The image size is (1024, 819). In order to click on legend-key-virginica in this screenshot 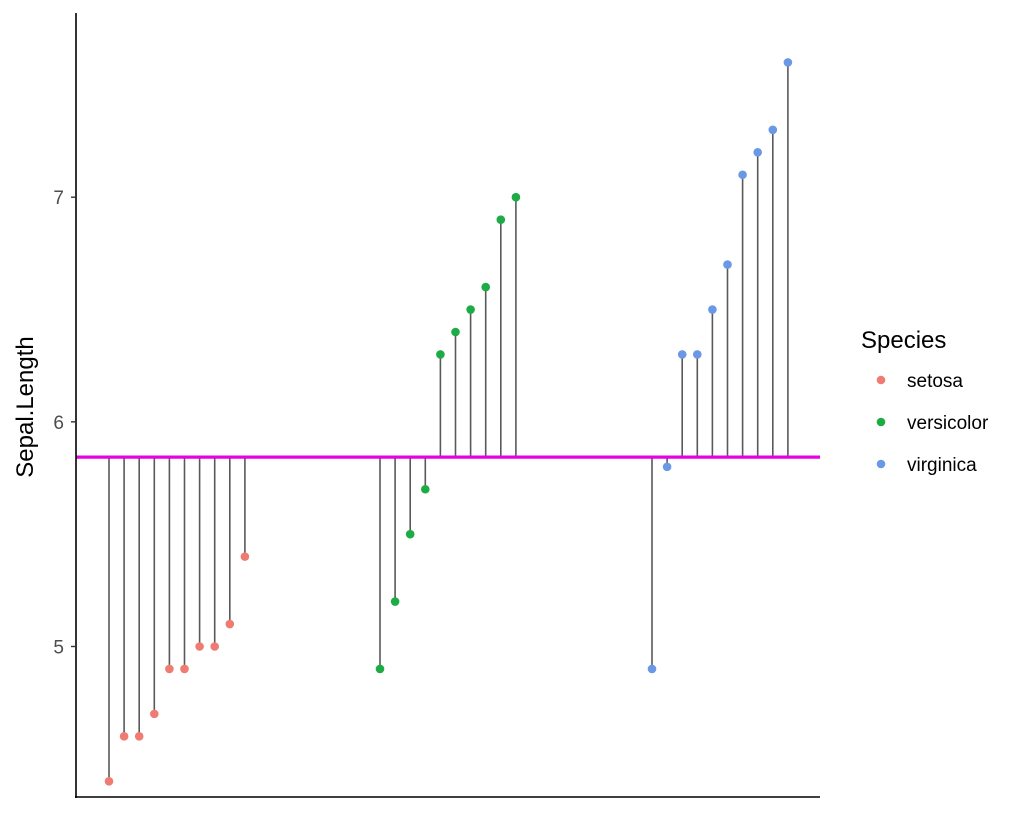, I will do `click(881, 464)`.